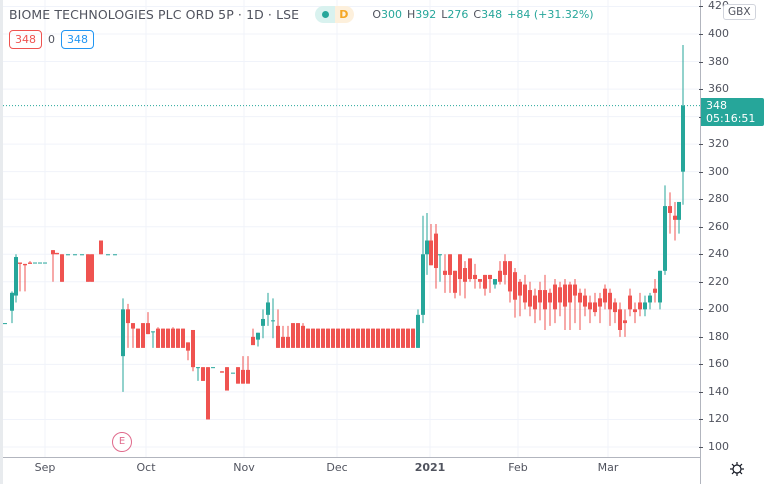 The width and height of the screenshot is (768, 485). Describe the element at coordinates (608, 467) in the screenshot. I see `time-tick: Mar` at that location.